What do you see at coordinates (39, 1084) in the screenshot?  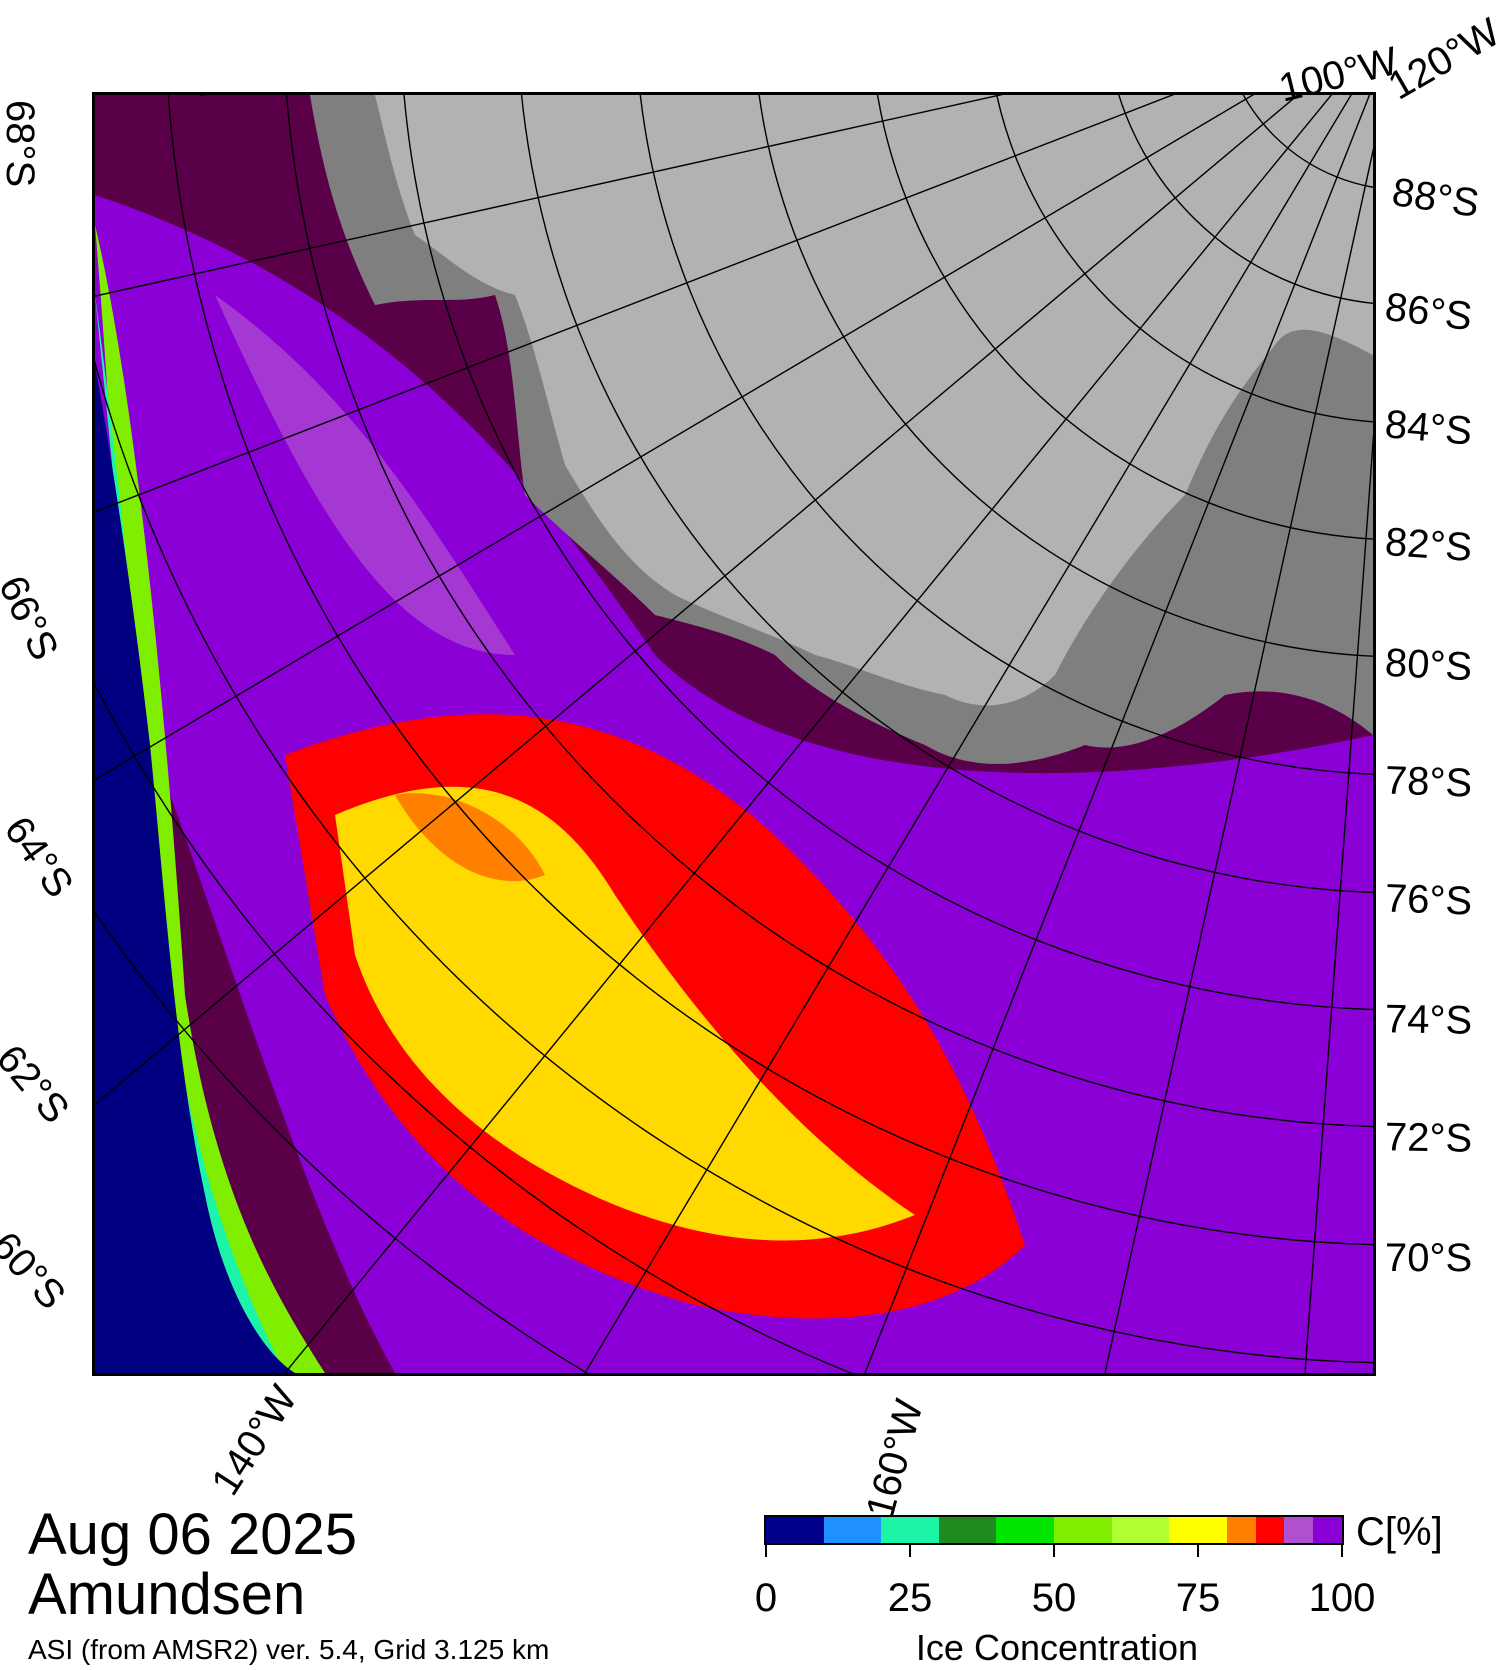 I see `lat-label-62s: 62°S` at bounding box center [39, 1084].